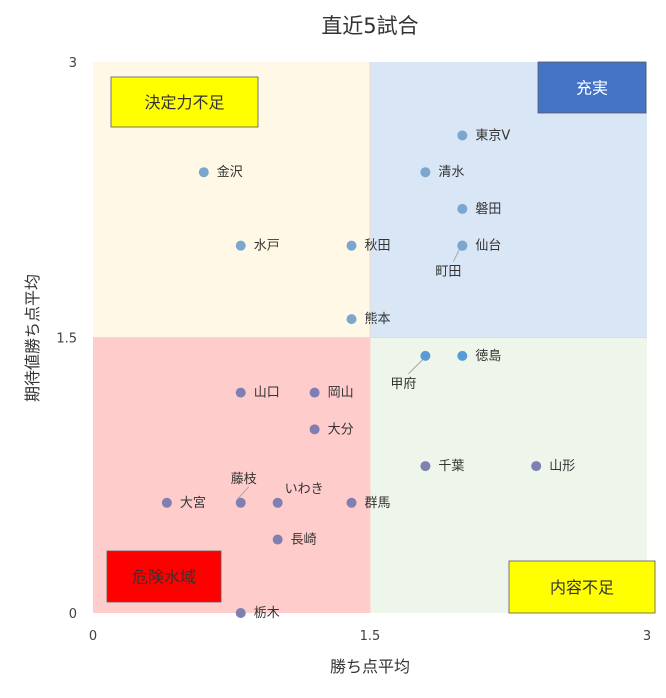  Describe the element at coordinates (341, 429) in the screenshot. I see `data-point-label: 大分` at that location.